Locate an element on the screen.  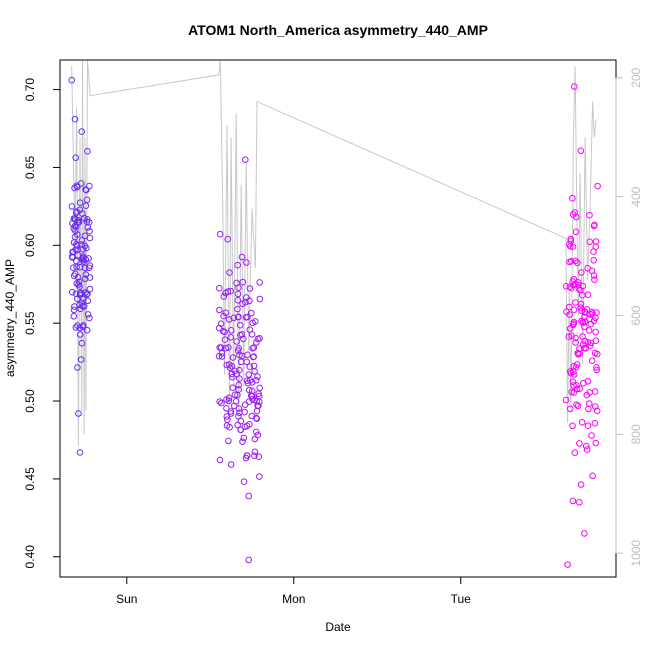
y-tick-label: 0.45 is located at coordinates (30, 479).